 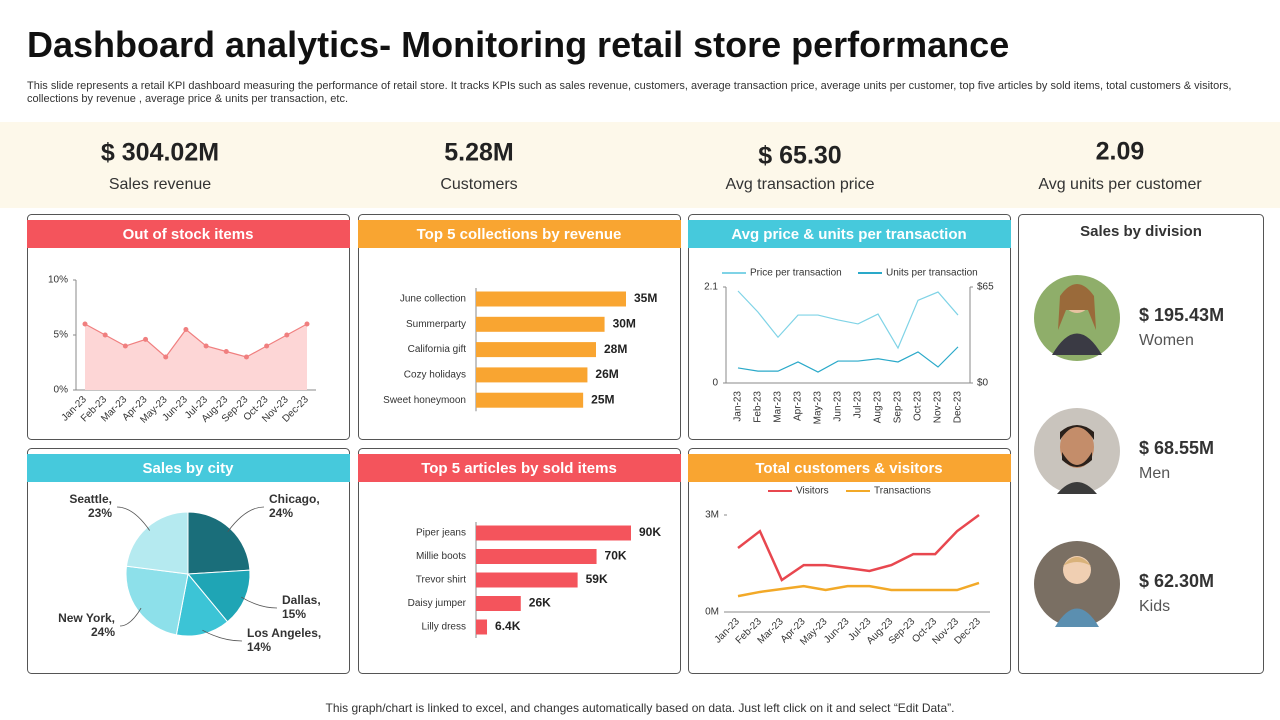 What do you see at coordinates (818, 408) in the screenshot?
I see `x-tick-label: May-23` at bounding box center [818, 408].